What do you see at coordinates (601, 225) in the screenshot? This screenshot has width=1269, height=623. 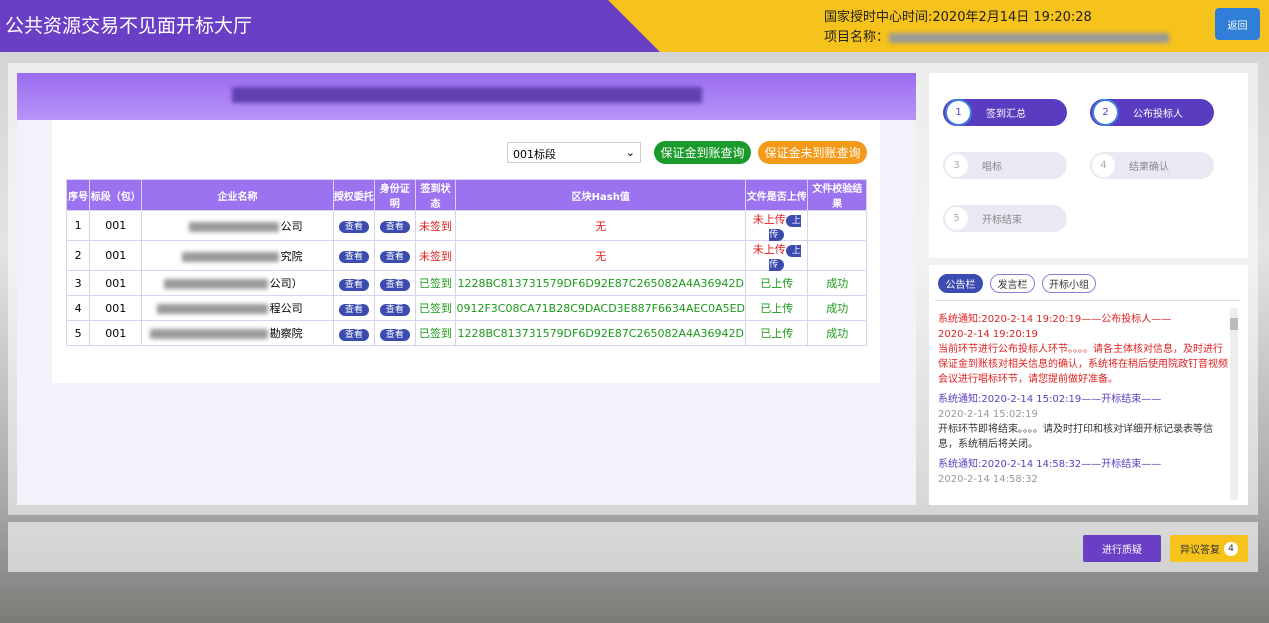 I see `hash: 无` at bounding box center [601, 225].